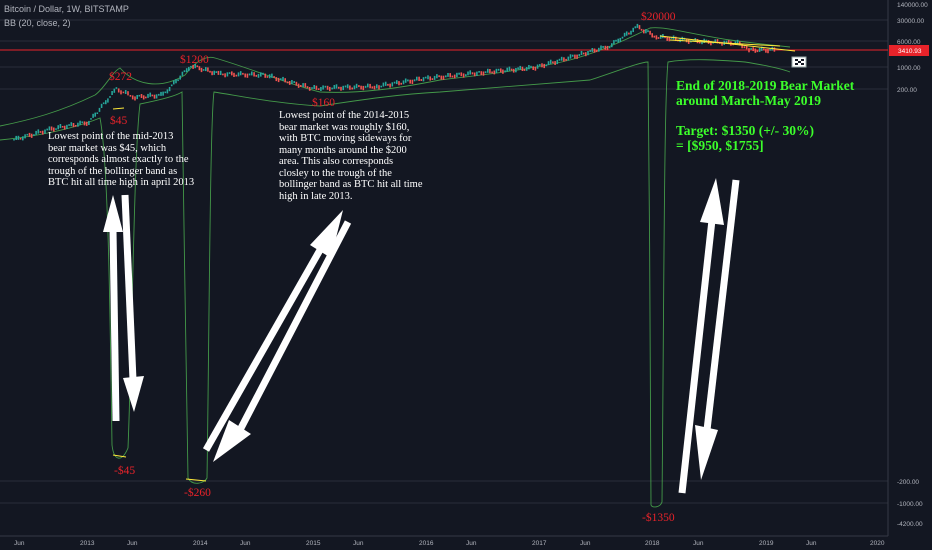 The height and width of the screenshot is (550, 932). What do you see at coordinates (323, 102) in the screenshot?
I see `label-160: $160` at bounding box center [323, 102].